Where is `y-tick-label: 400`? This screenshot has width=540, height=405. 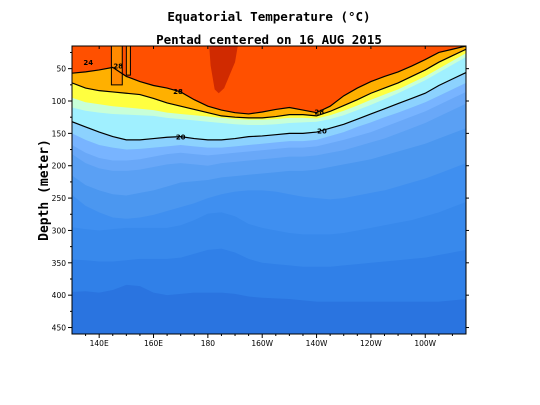 y-tick-label: 400 is located at coordinates (59, 295).